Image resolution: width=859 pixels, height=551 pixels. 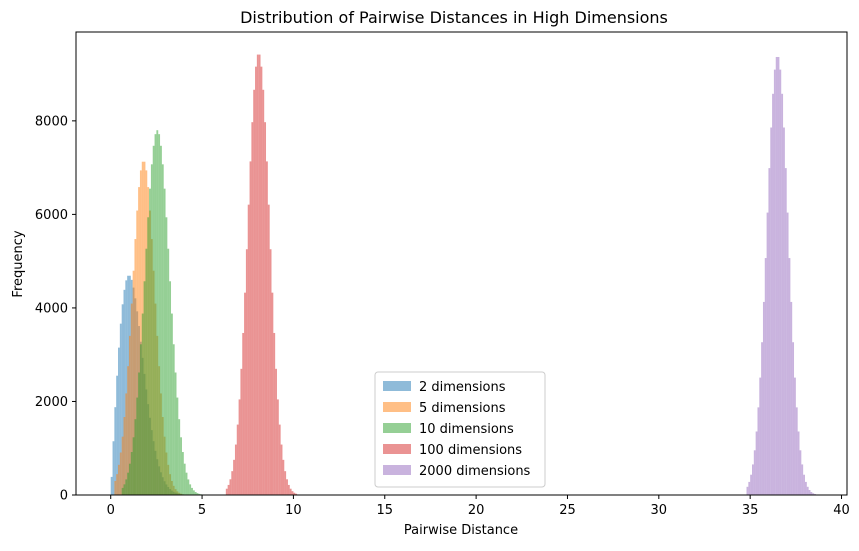 I want to click on x-tick-label: 40, so click(x=841, y=510).